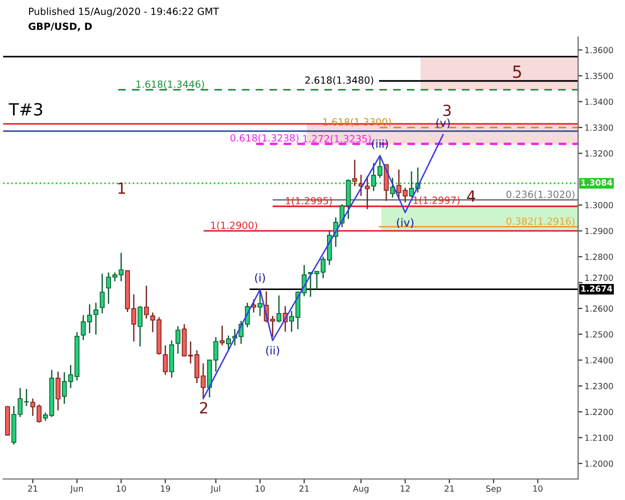 Image resolution: width=625 pixels, height=500 pixels. Describe the element at coordinates (380, 144) in the screenshot. I see `data-label: (iii)` at that location.